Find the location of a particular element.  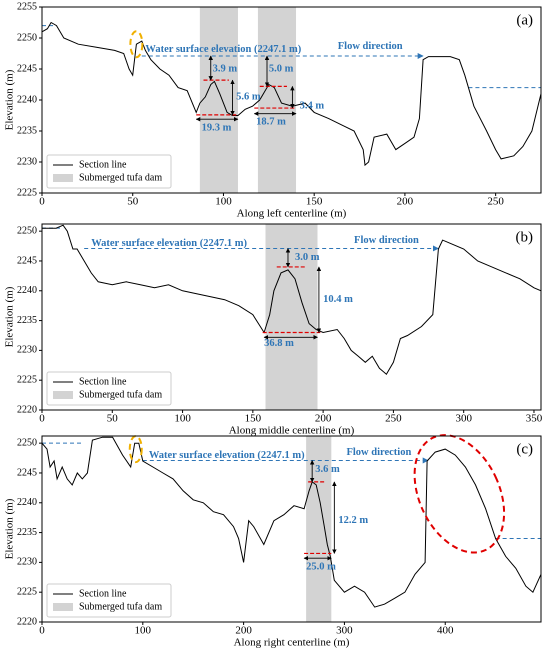

panel-label: (b) is located at coordinates (525, 237).